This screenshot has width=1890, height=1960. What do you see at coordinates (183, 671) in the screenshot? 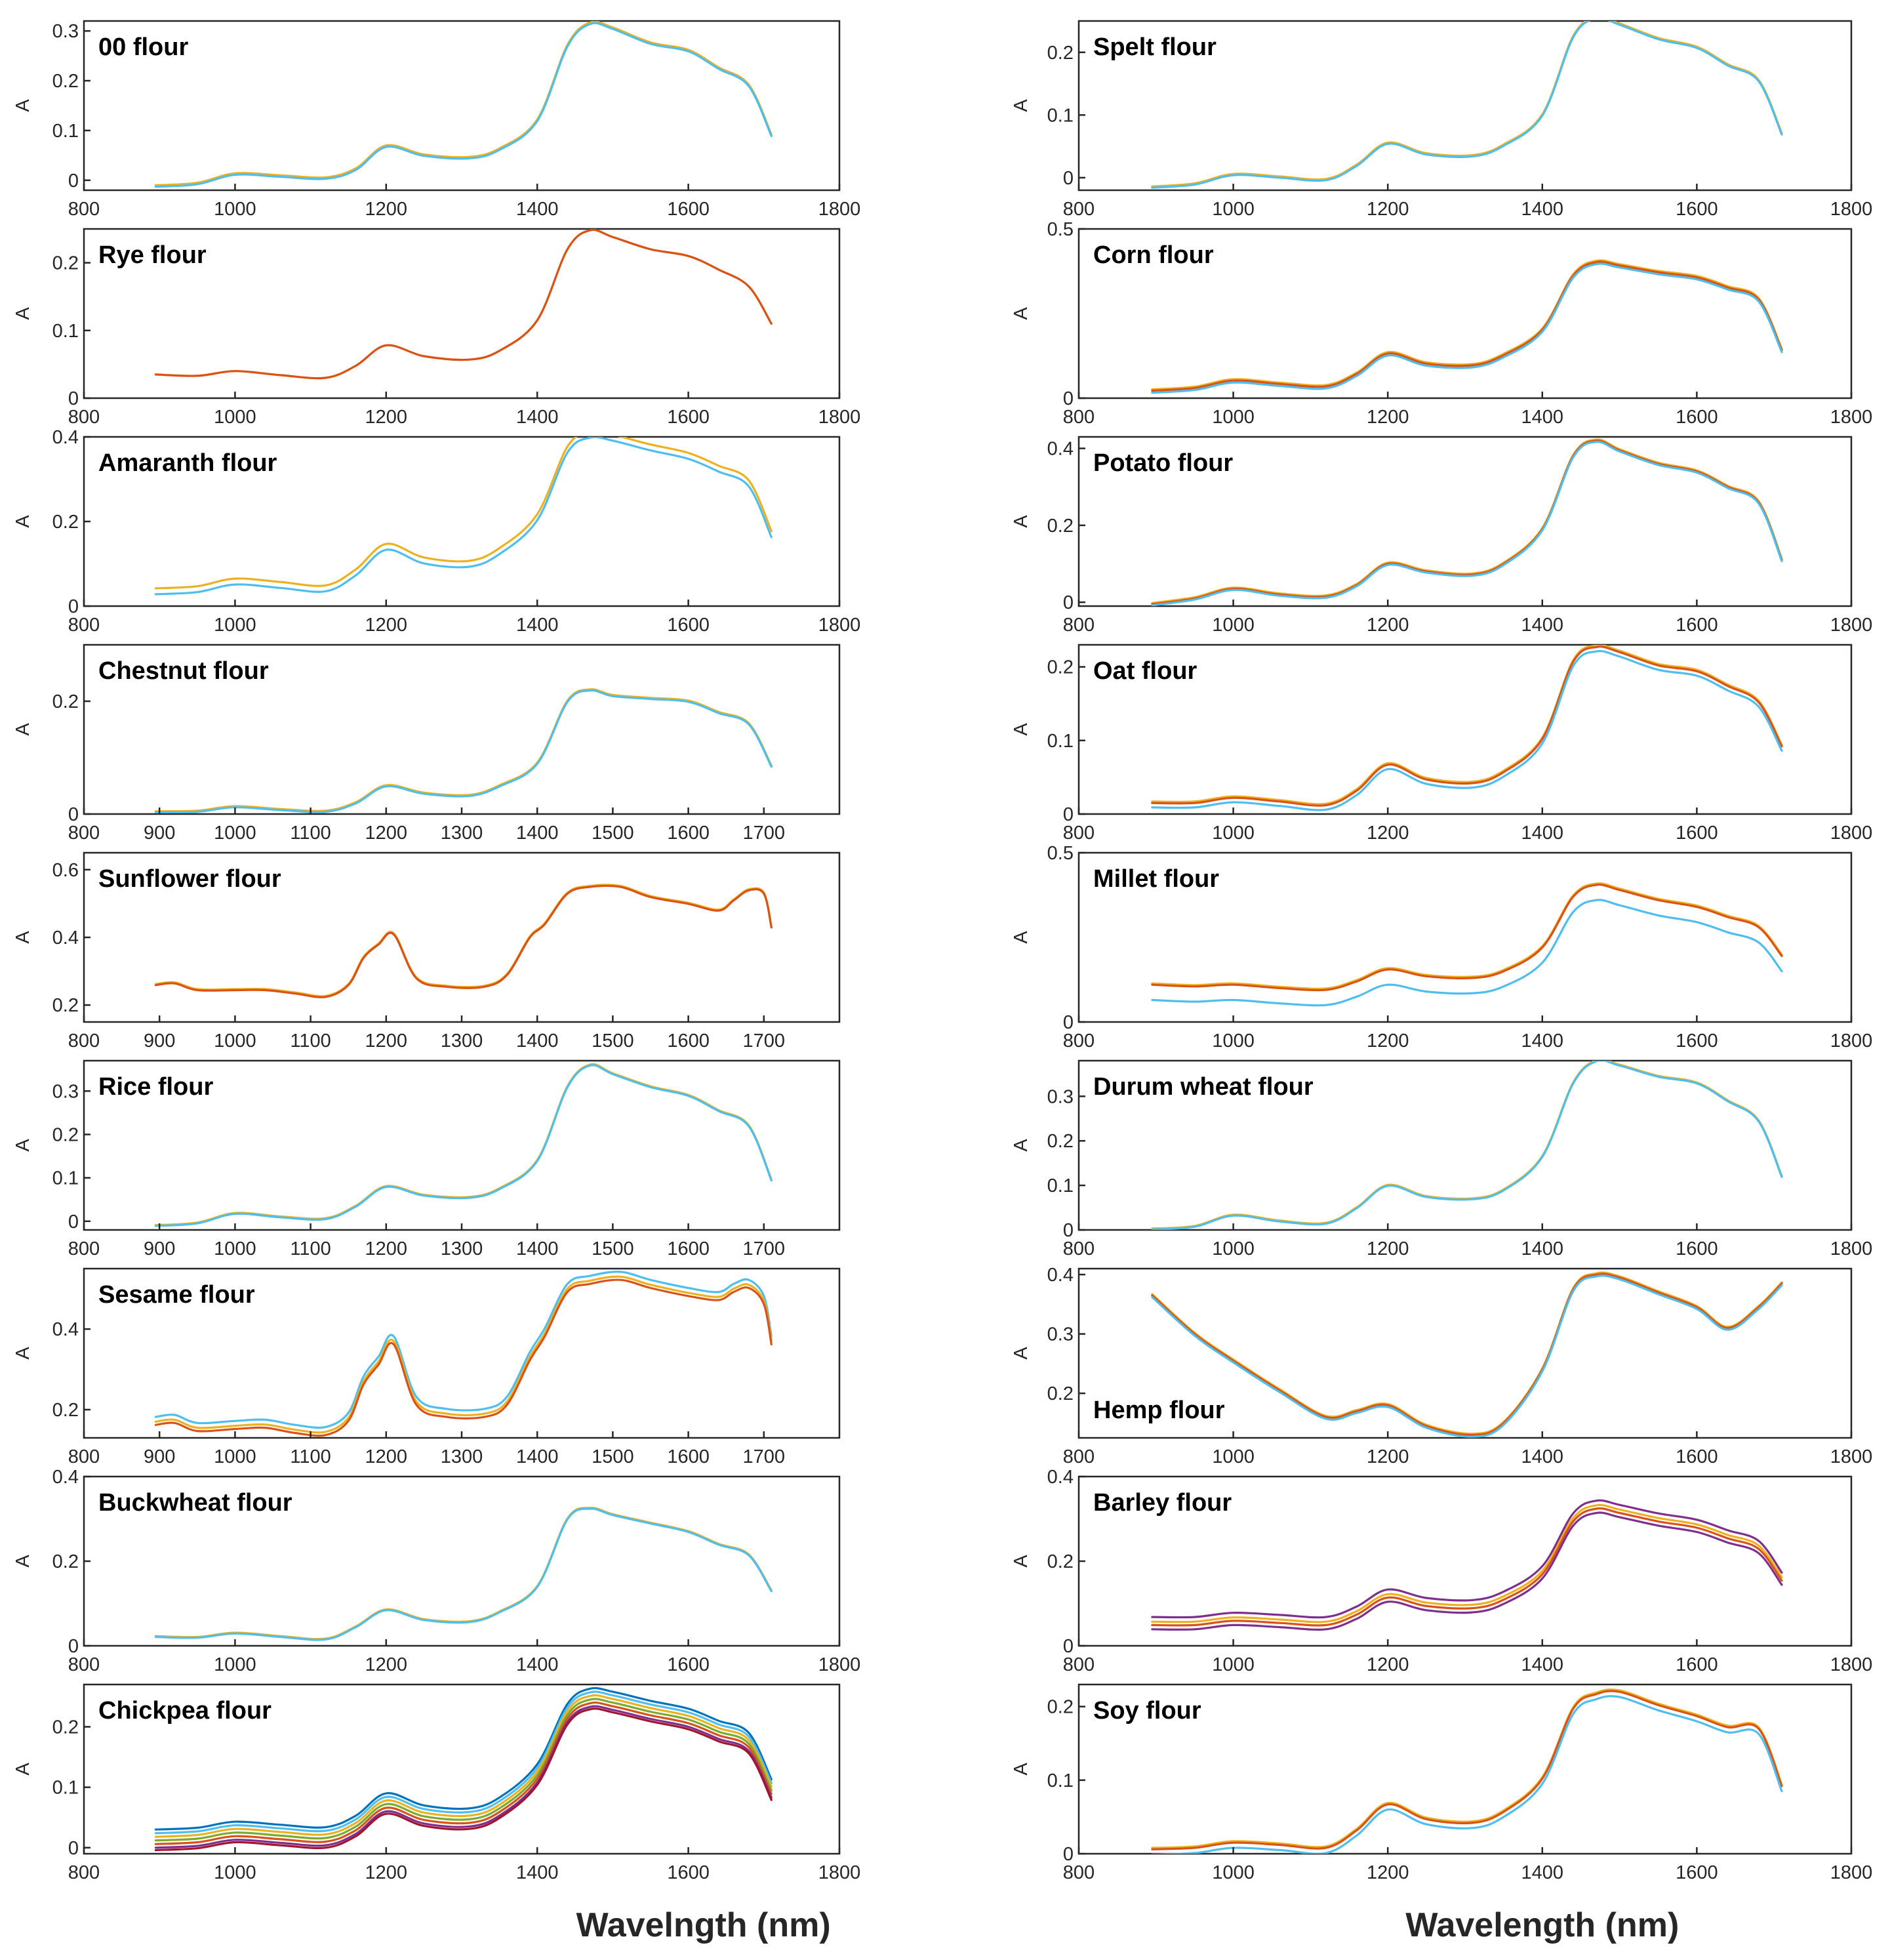
I see `panel-title: Chestnut flour` at bounding box center [183, 671].